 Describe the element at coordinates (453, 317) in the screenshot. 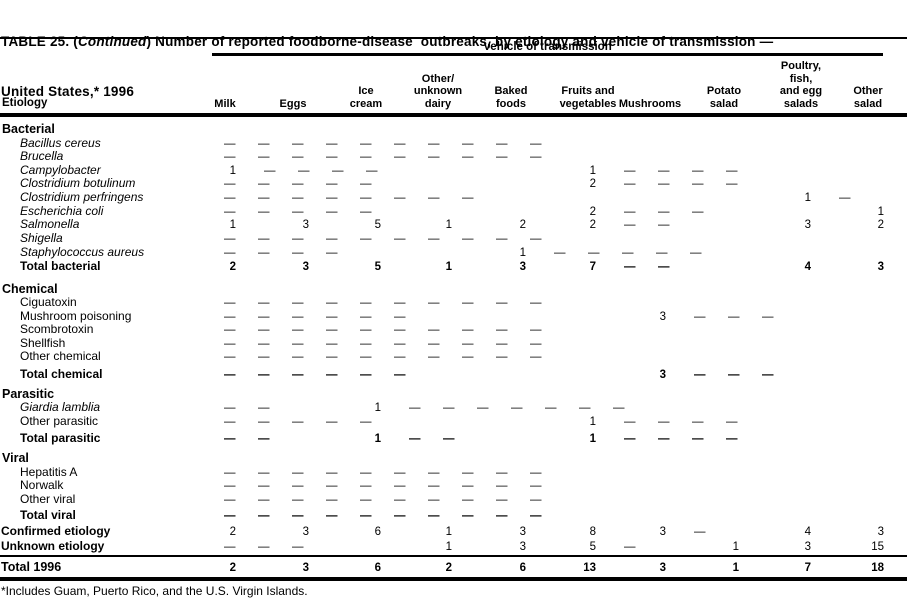

I see `table-row: Mushroom poisoning — — — — — — 3 — — —` at that location.